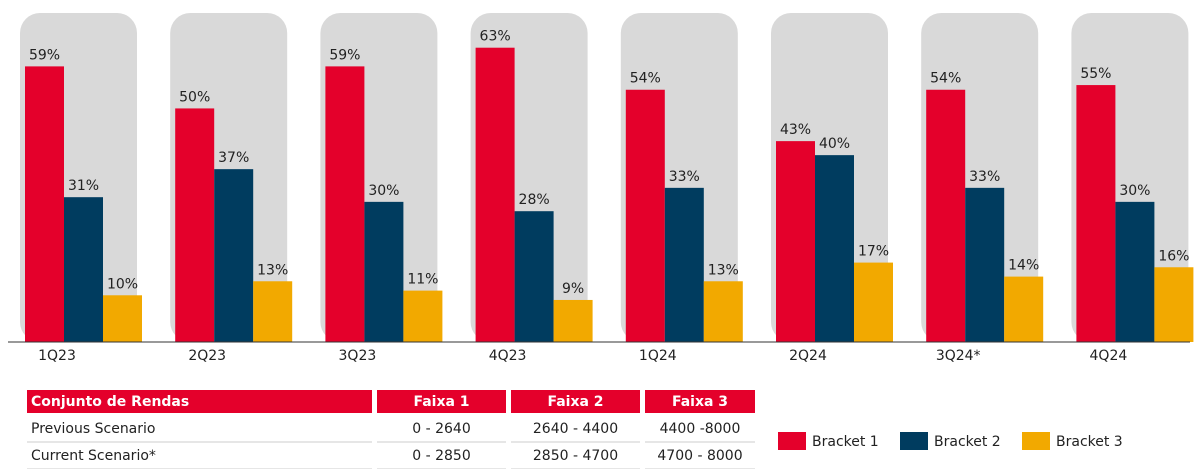  I want to click on legend-label: Bracket 3, so click(1089, 442).